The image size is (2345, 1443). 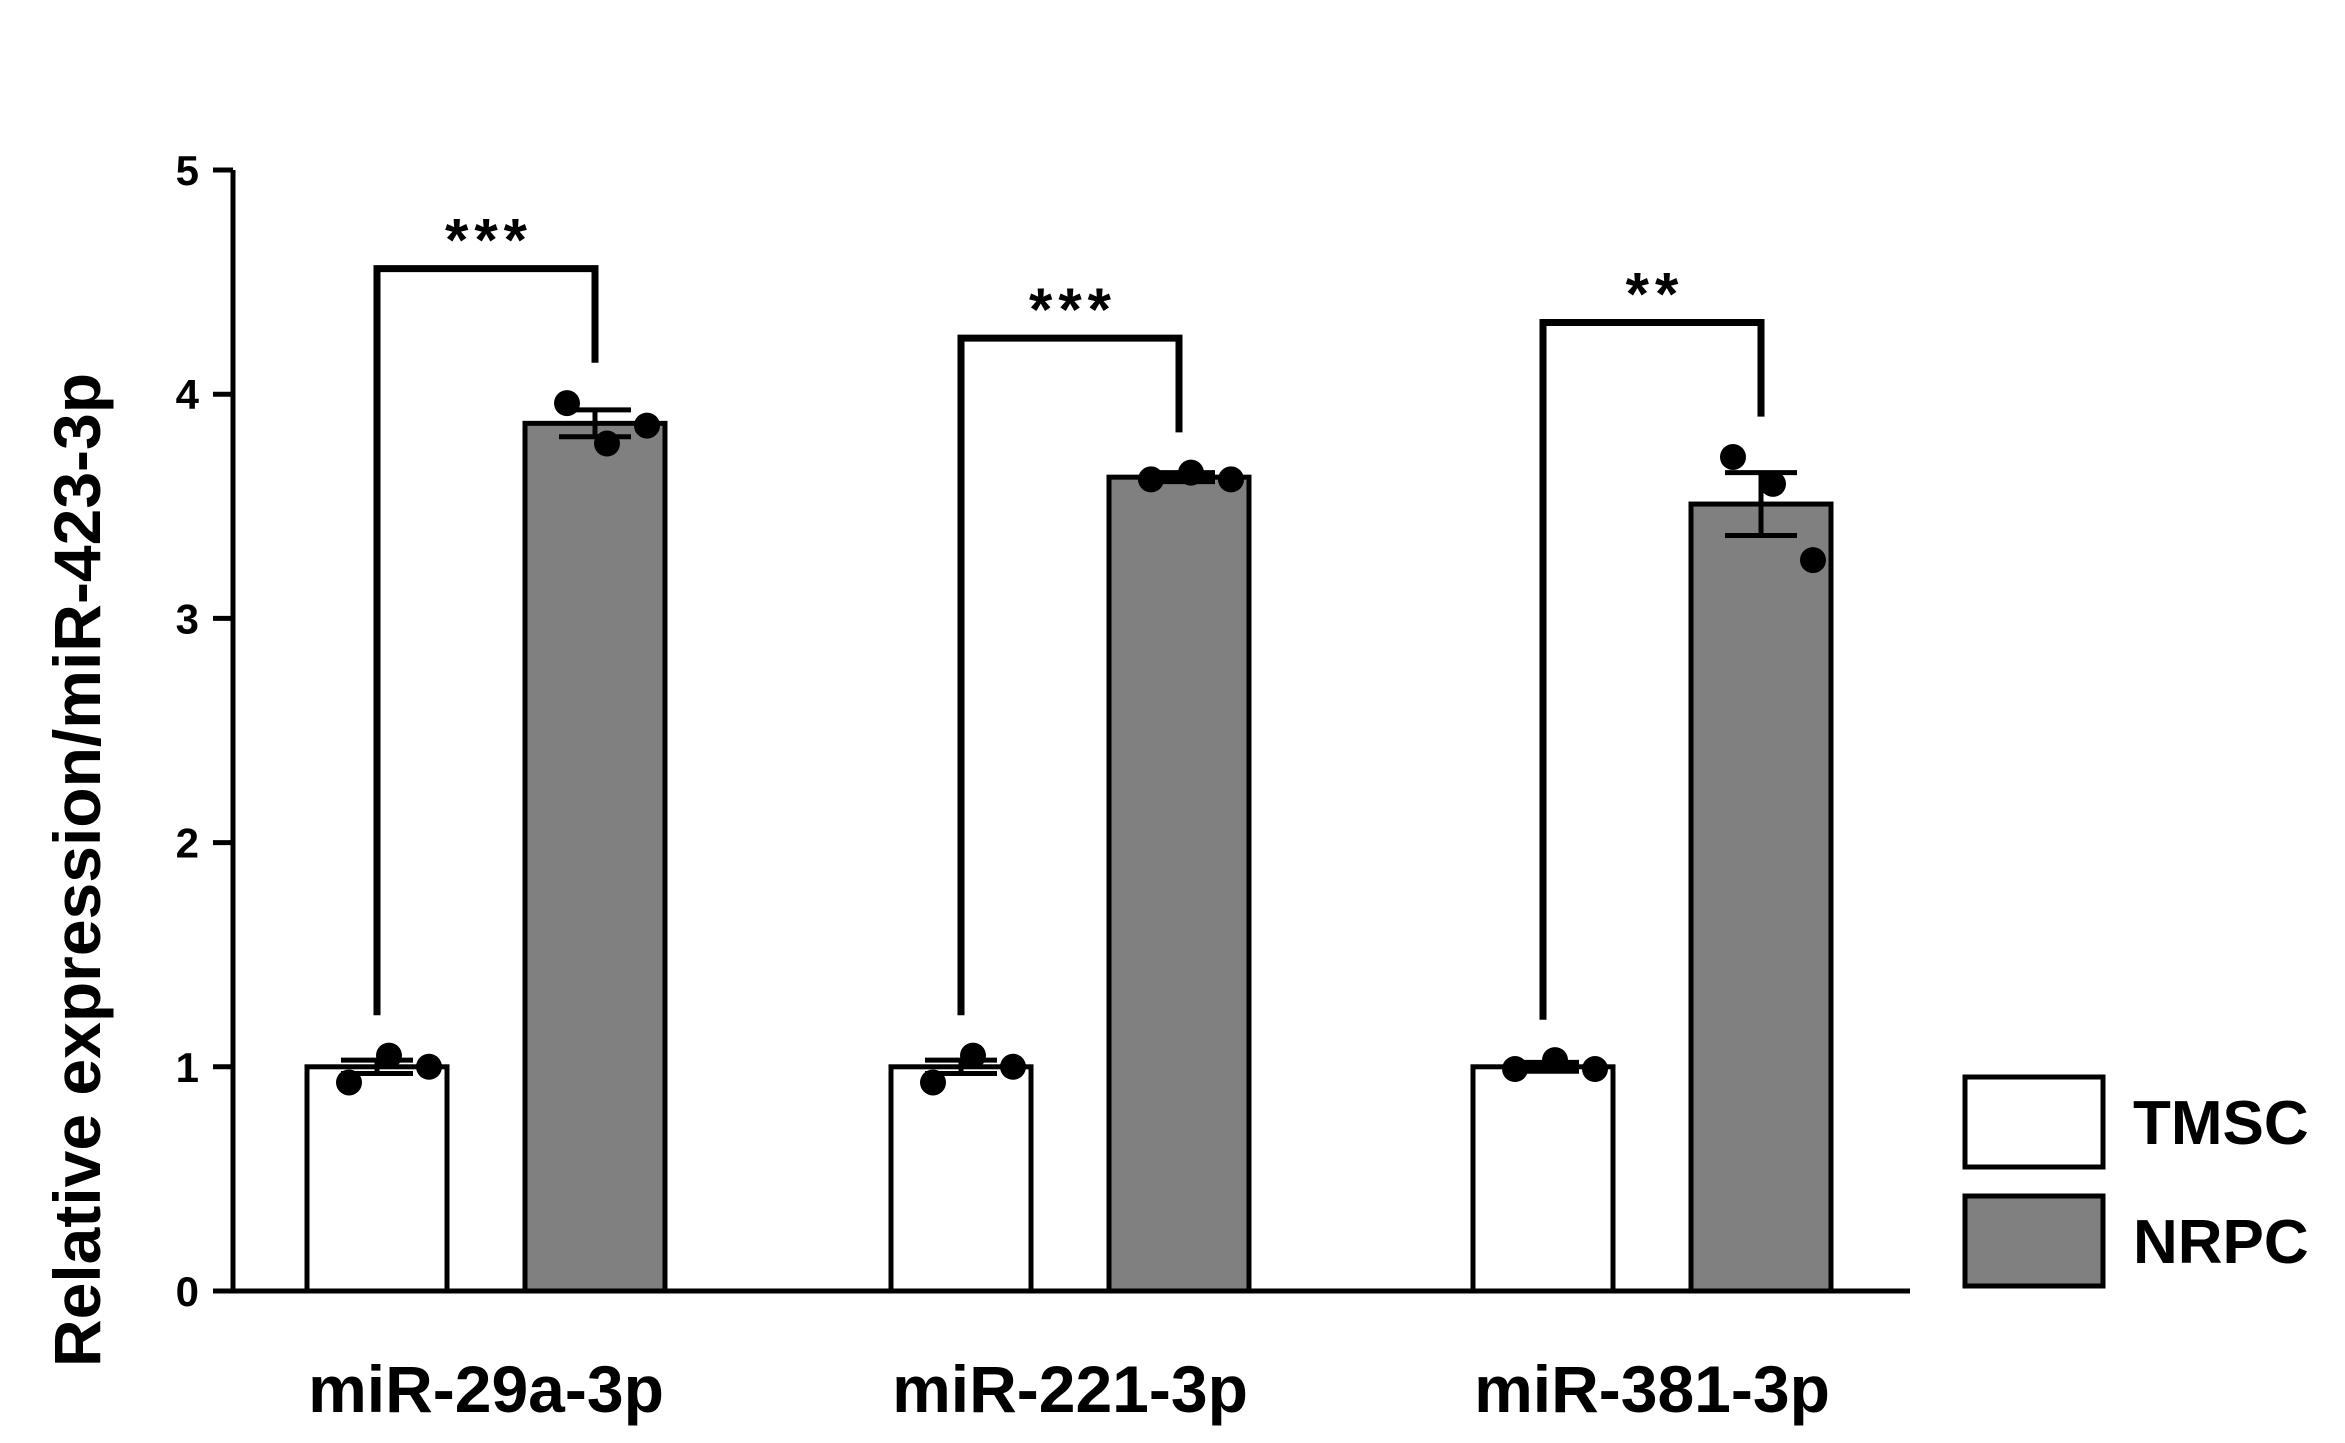 I want to click on x-tick-labels: miR-29a-3p miR-221-3p miR-381-3p, so click(x=1069, y=1389).